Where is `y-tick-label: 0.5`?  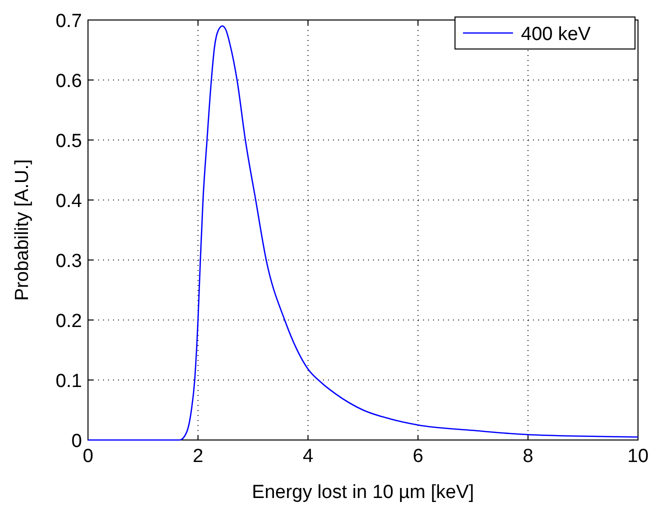
y-tick-label: 0.5 is located at coordinates (69, 141).